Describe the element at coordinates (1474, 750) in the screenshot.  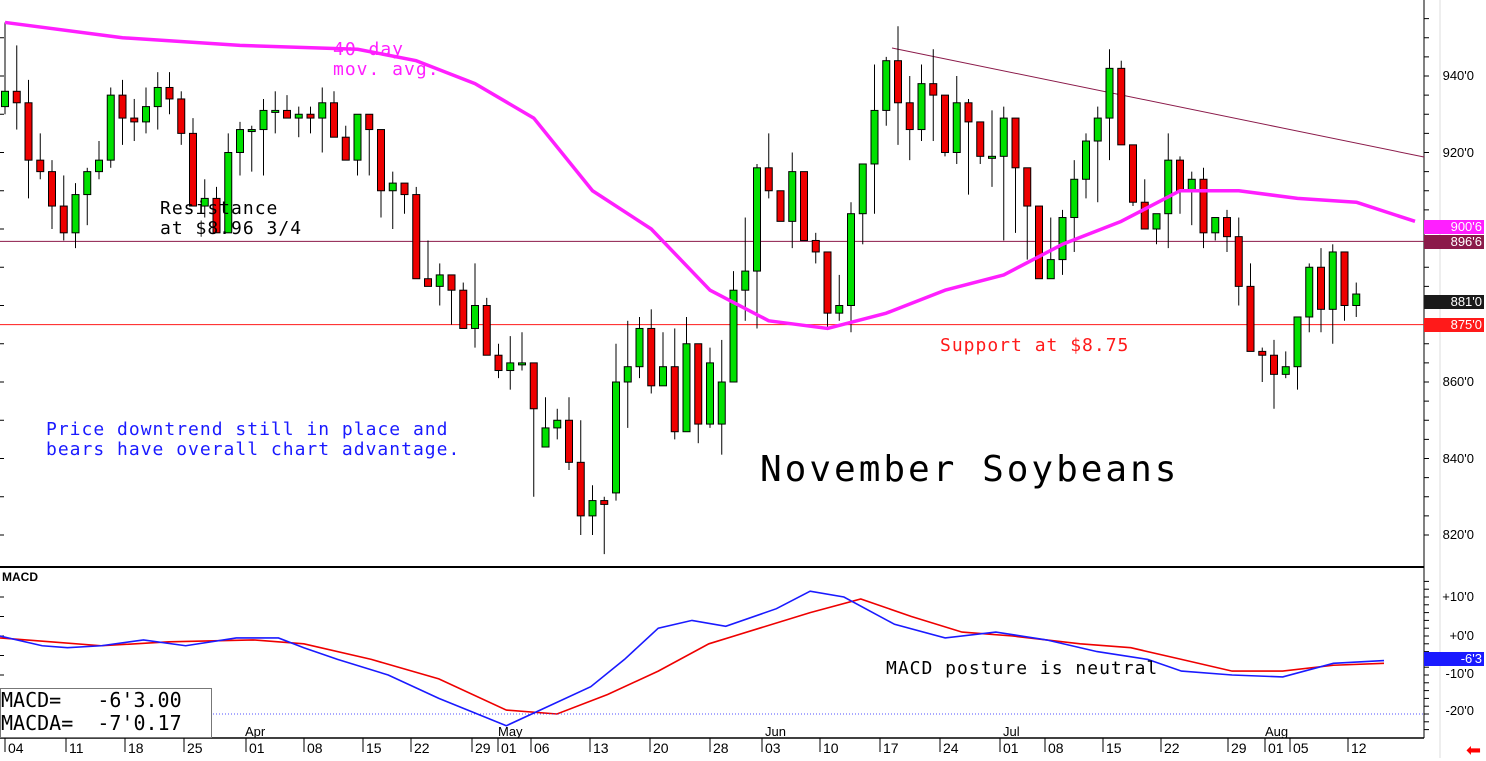
I see `scroll-left-arrow-icon: ⬅` at that location.